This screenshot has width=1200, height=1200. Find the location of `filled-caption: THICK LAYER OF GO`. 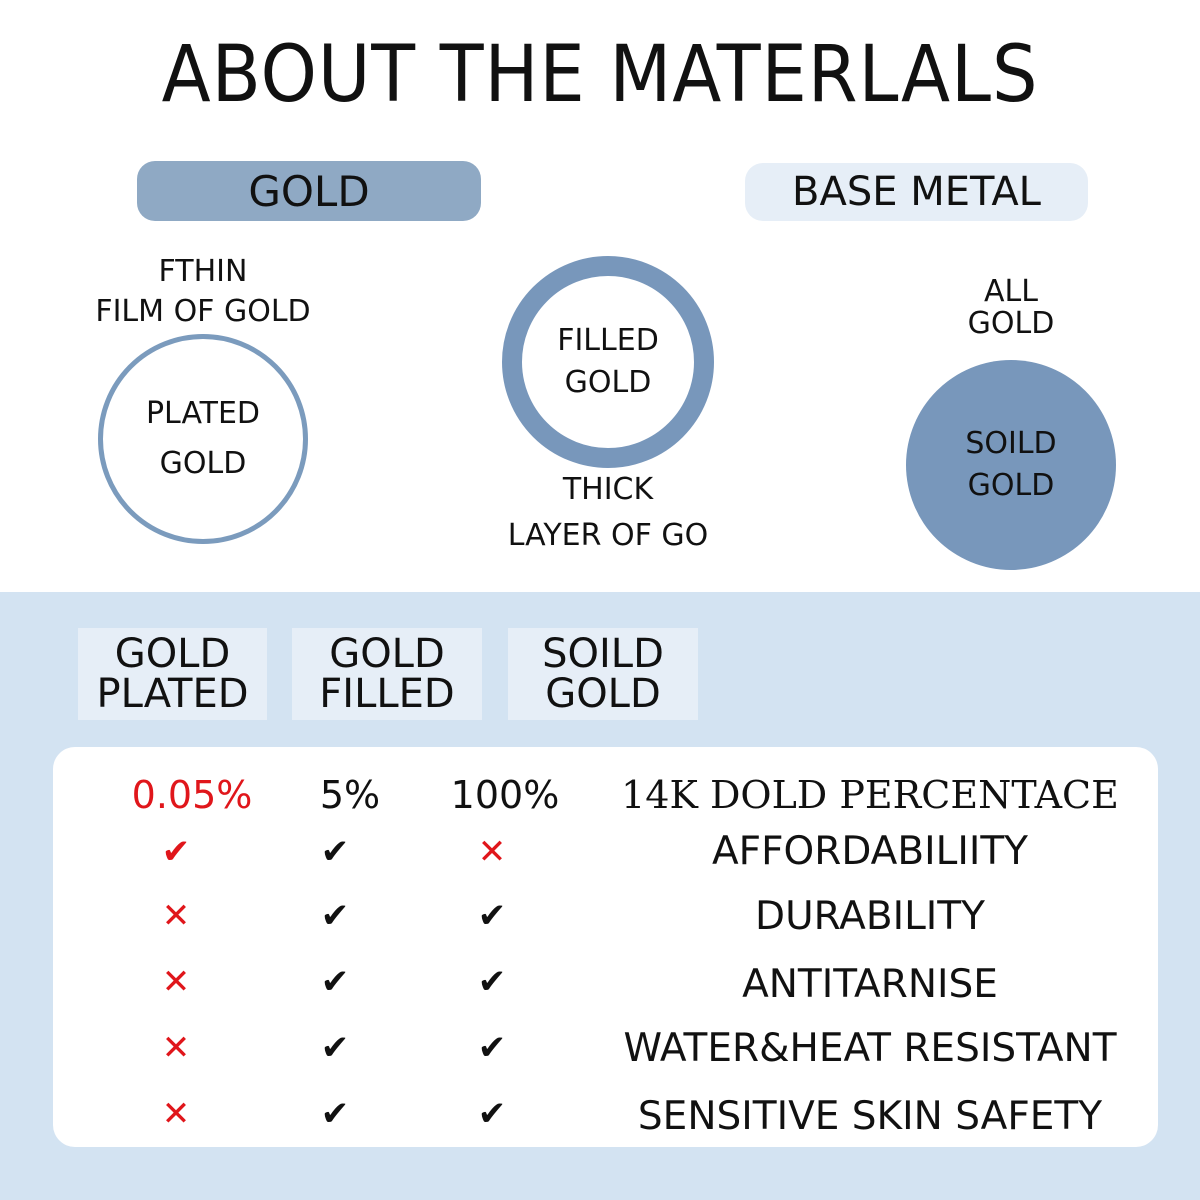

filled-caption: THICK LAYER OF GO is located at coordinates (608, 513).